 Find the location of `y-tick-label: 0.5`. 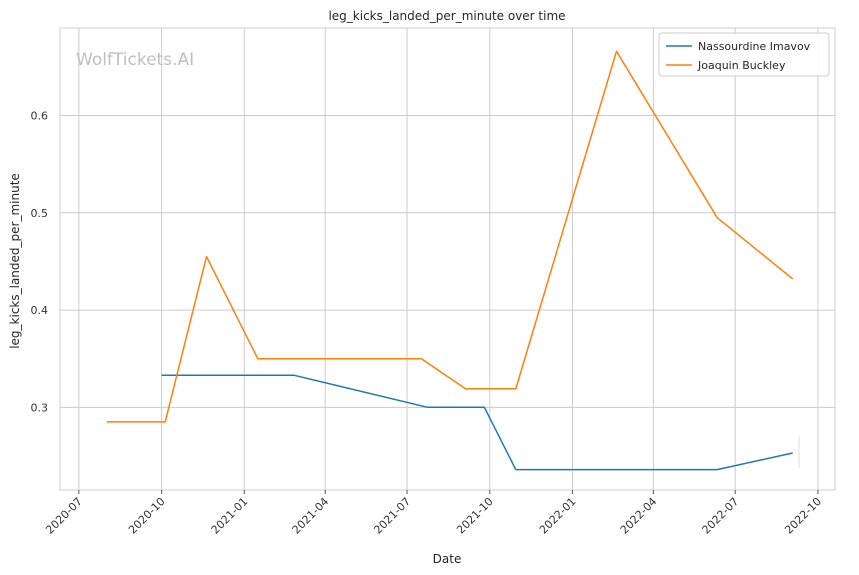

y-tick-label: 0.5 is located at coordinates (40, 213).